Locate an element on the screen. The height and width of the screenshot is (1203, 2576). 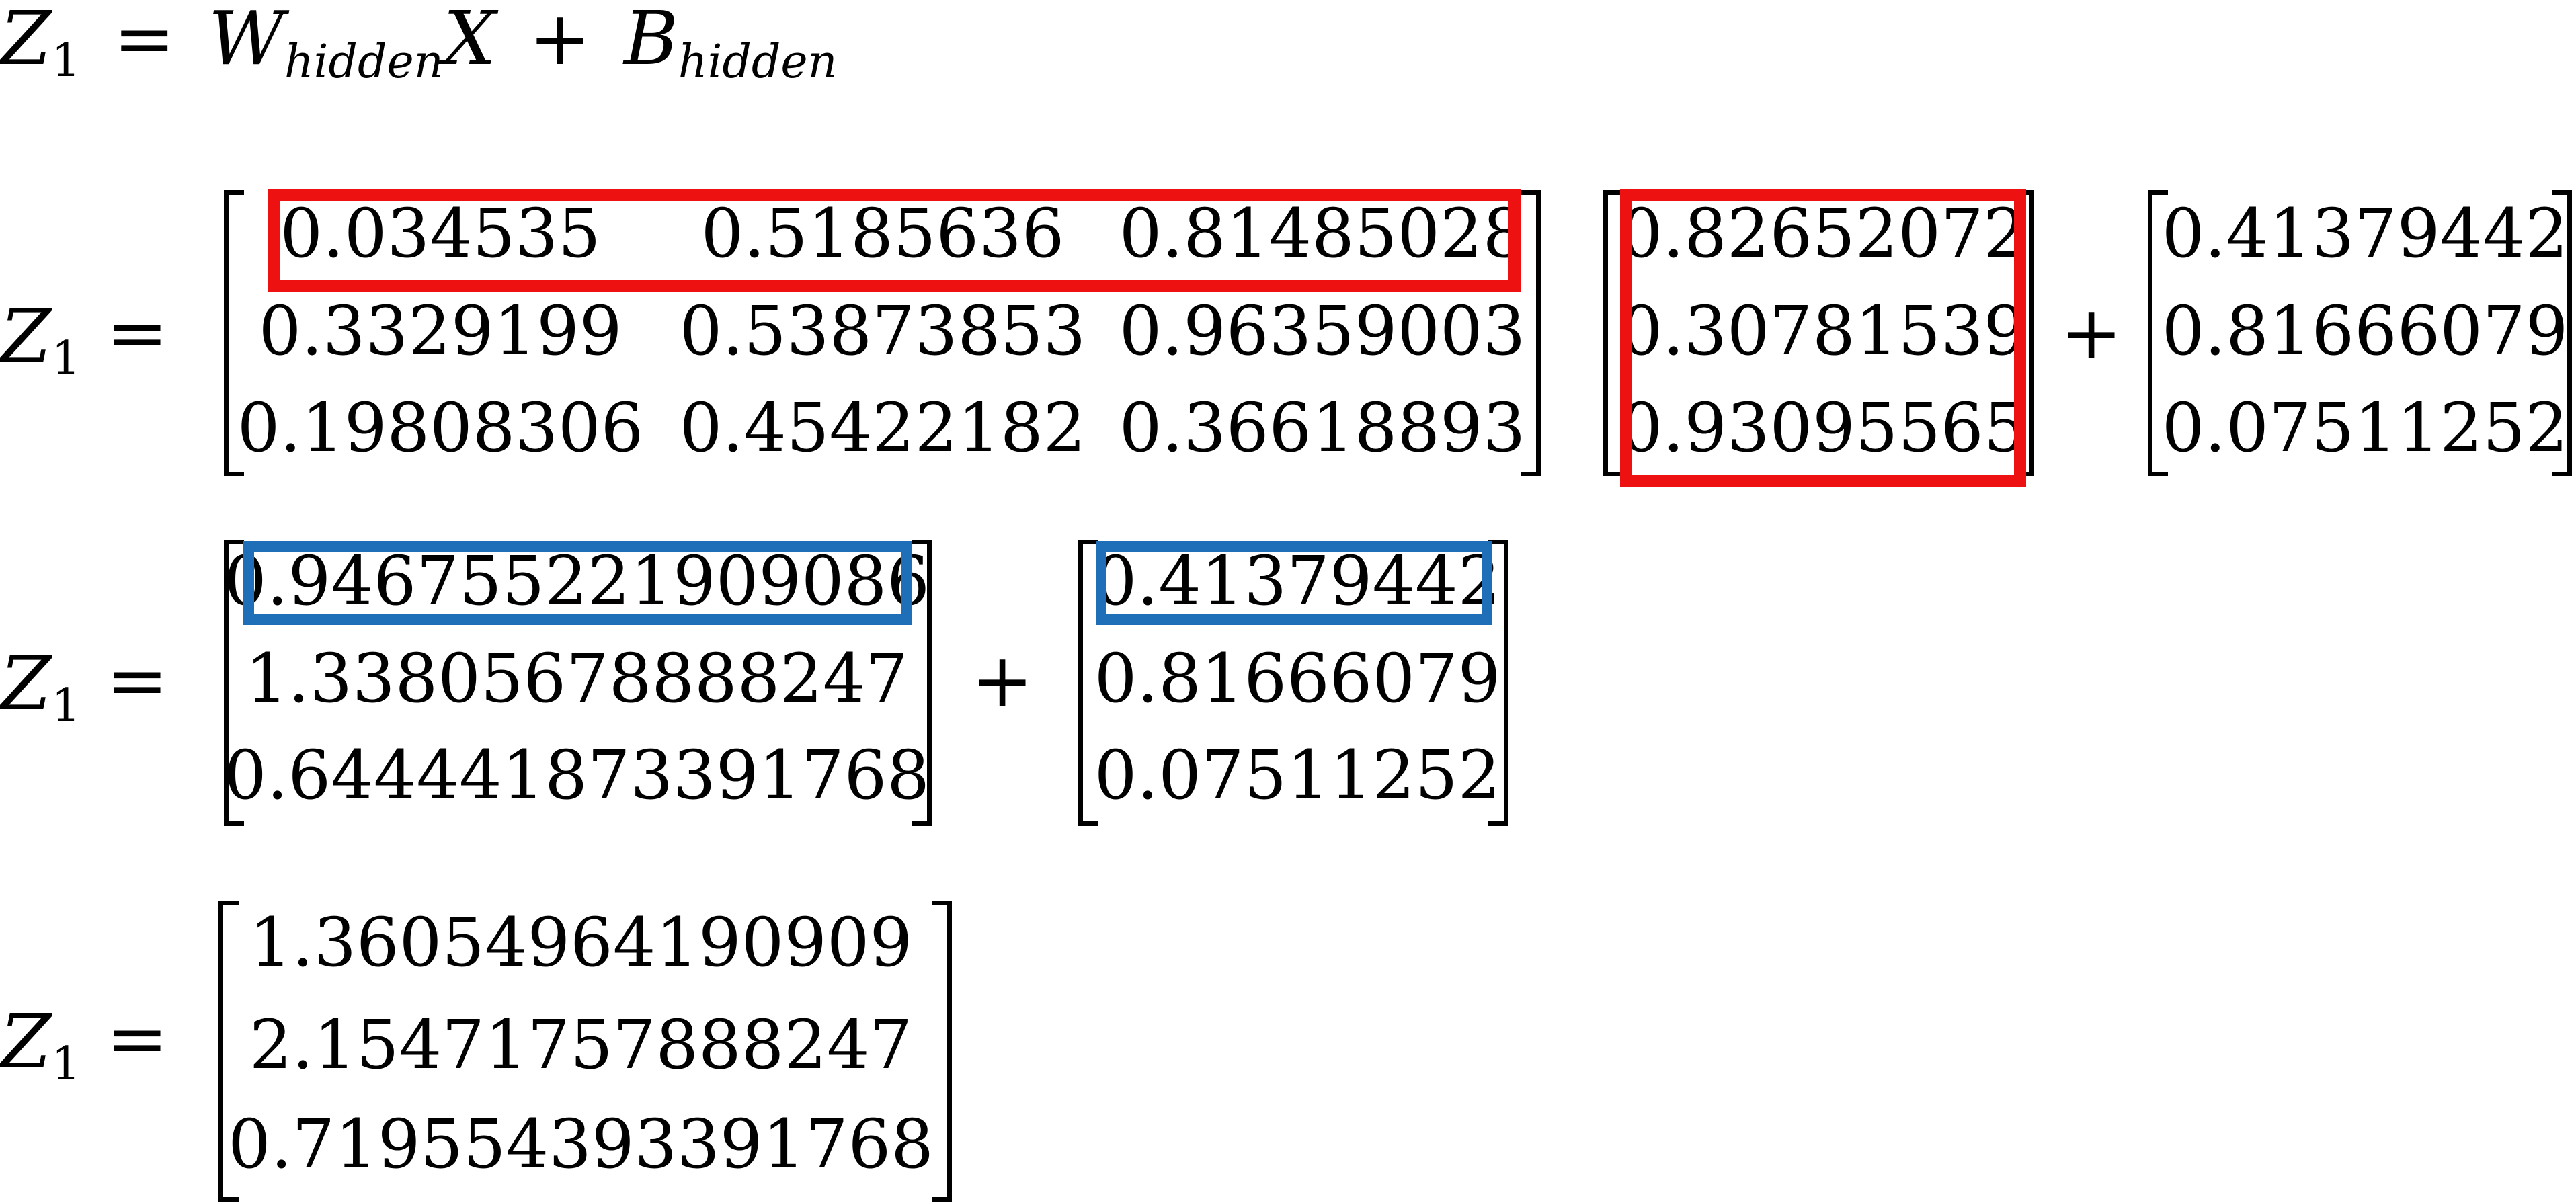
row2-label: Z1 is located at coordinates (40, 688).